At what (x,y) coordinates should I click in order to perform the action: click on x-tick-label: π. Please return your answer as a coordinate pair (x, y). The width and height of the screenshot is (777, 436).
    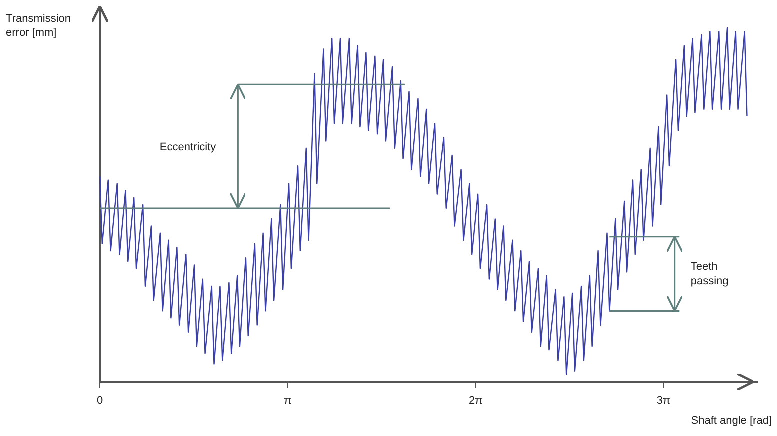
    Looking at the image, I should click on (288, 401).